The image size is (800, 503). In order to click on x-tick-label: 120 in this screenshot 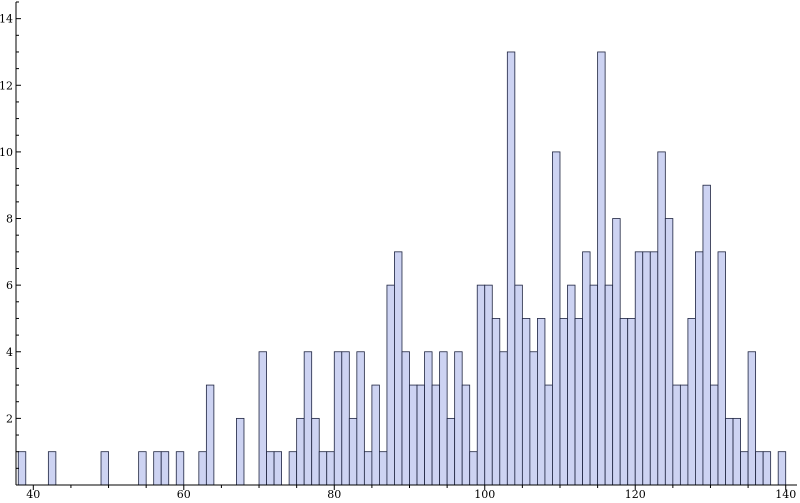, I will do `click(635, 494)`.